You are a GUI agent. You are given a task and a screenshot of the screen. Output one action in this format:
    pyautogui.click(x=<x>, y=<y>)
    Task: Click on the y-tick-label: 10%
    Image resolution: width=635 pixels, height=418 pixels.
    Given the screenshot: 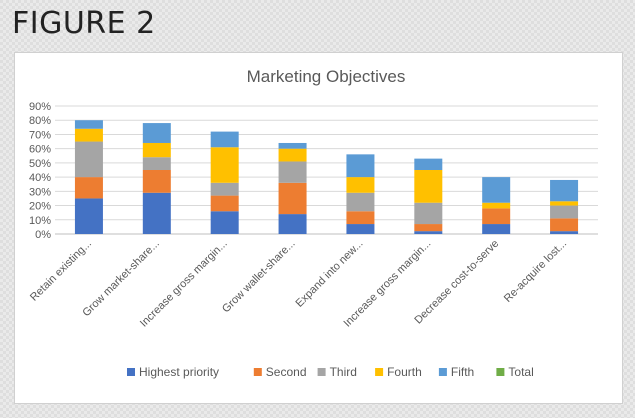 What is the action you would take?
    pyautogui.click(x=40, y=221)
    